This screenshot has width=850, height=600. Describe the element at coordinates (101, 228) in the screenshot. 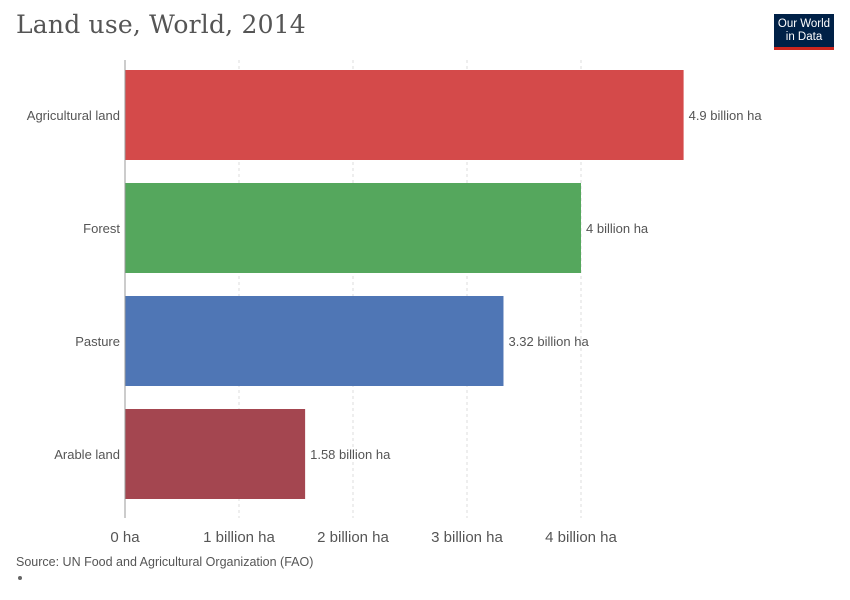

I see `category-label: Forest` at that location.